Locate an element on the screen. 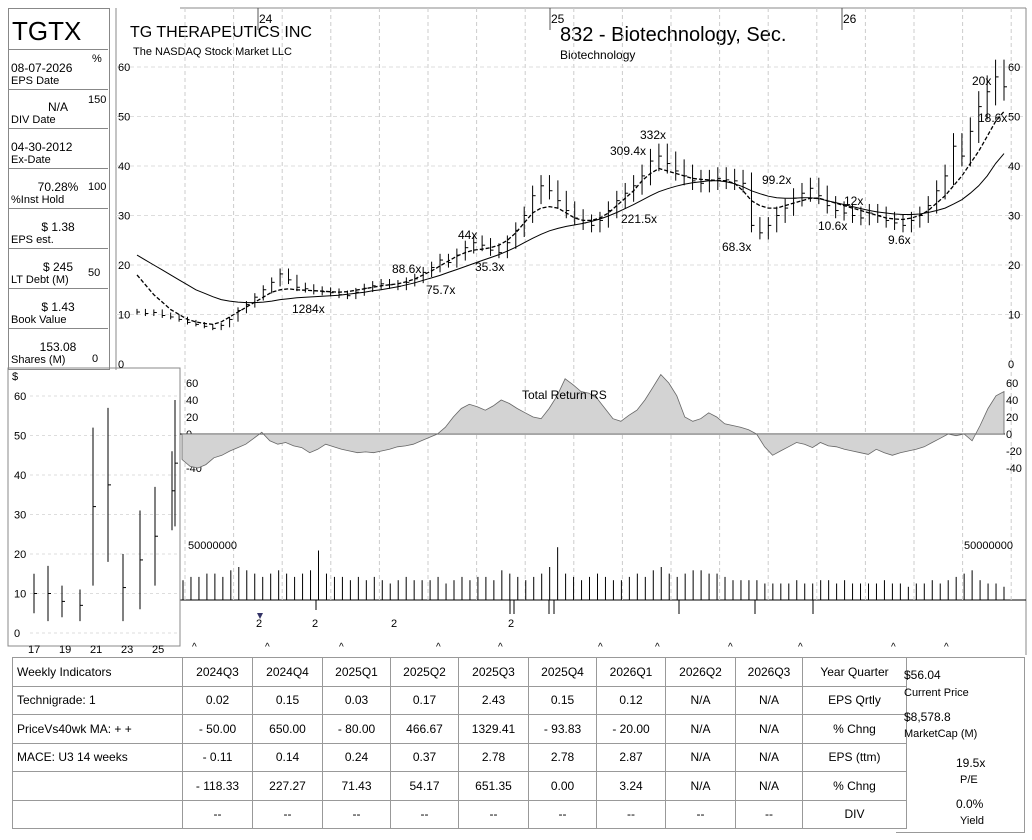 The image size is (1032, 840). price-tick-left: 30 is located at coordinates (124, 217).